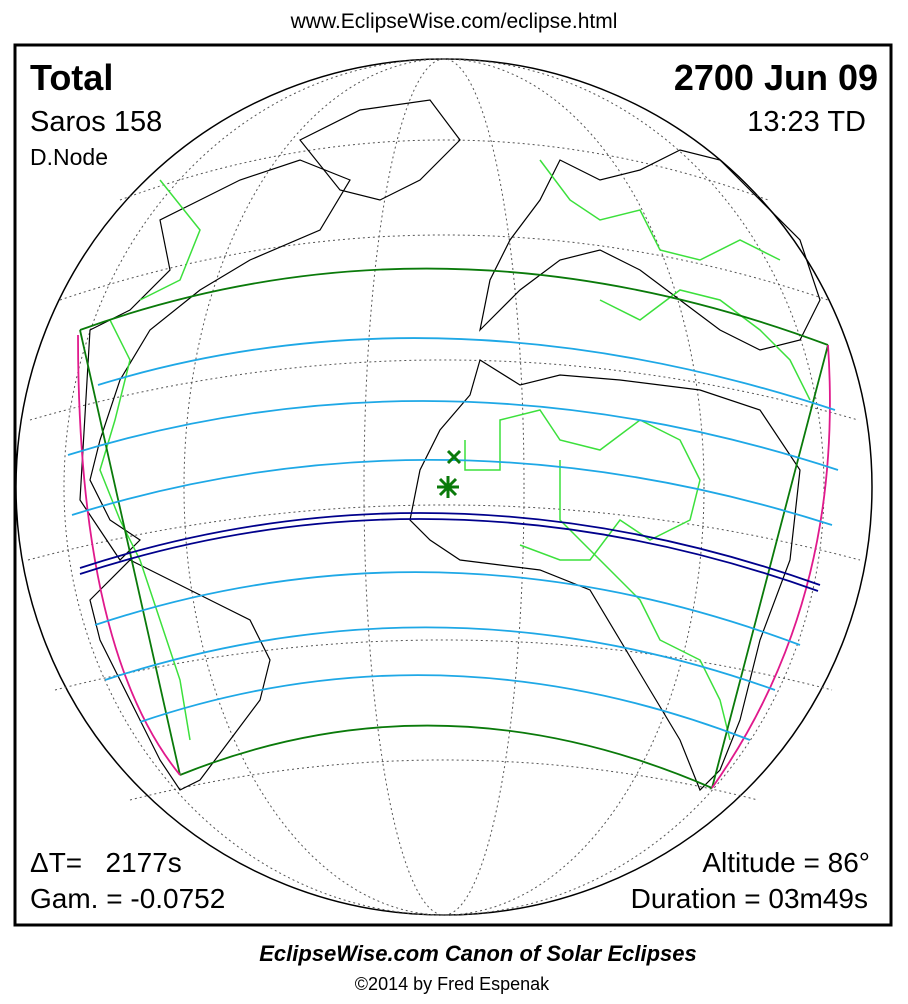  Describe the element at coordinates (449, 473) in the screenshot. I see `eclipse-markers` at that location.